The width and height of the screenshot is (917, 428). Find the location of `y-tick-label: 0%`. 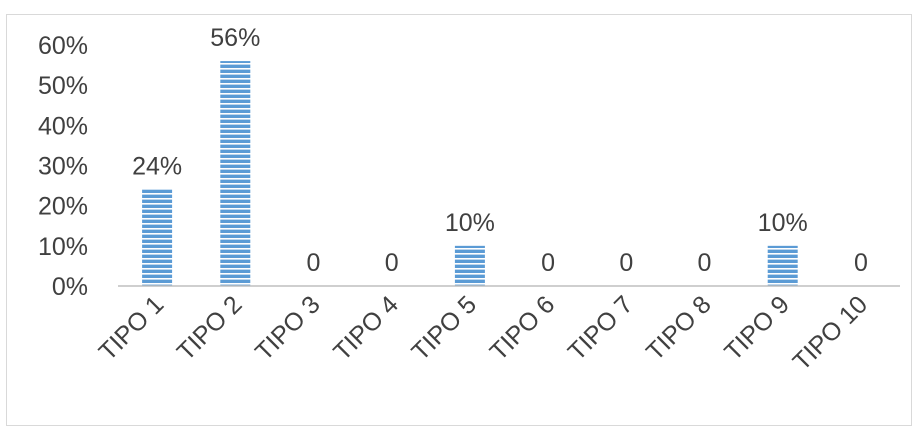

y-tick-label: 0% is located at coordinates (70, 287).